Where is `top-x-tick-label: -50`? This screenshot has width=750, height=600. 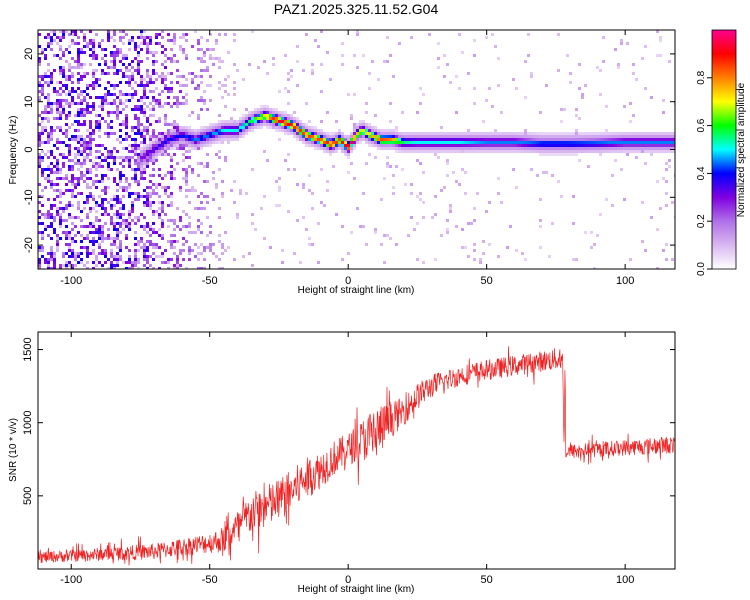
top-x-tick-label: -50 is located at coordinates (210, 281).